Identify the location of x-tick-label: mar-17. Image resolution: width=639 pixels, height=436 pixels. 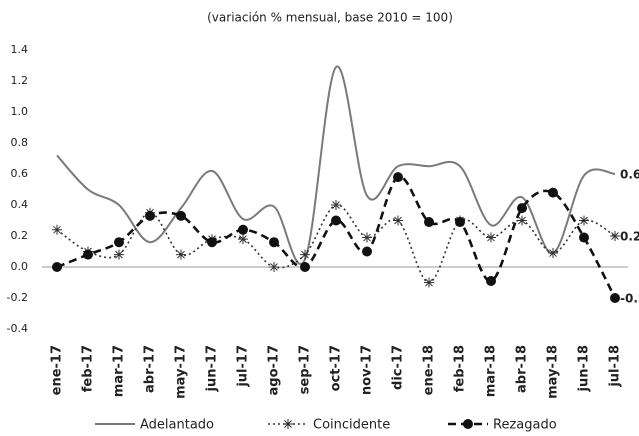
(119, 371).